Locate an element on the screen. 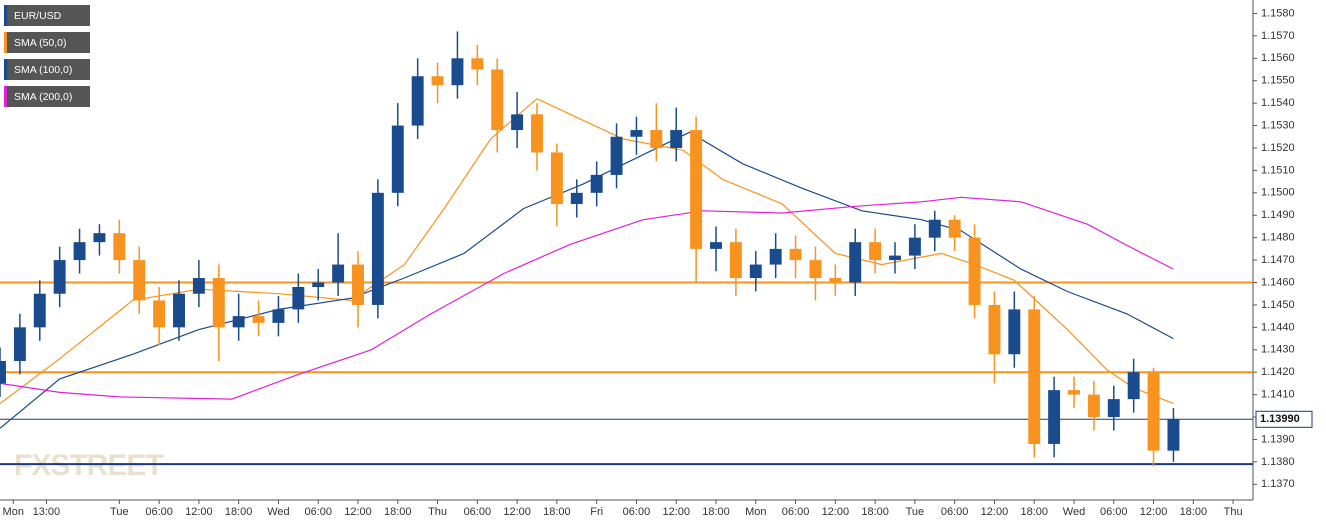 This screenshot has width=1326, height=525. x-tick-label: Fri is located at coordinates (596, 512).